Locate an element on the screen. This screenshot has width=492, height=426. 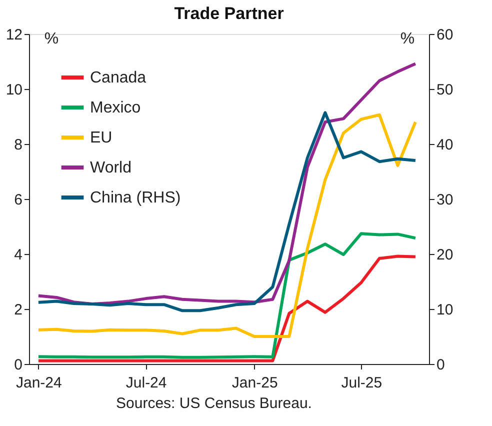
legend-label: World is located at coordinates (111, 168).